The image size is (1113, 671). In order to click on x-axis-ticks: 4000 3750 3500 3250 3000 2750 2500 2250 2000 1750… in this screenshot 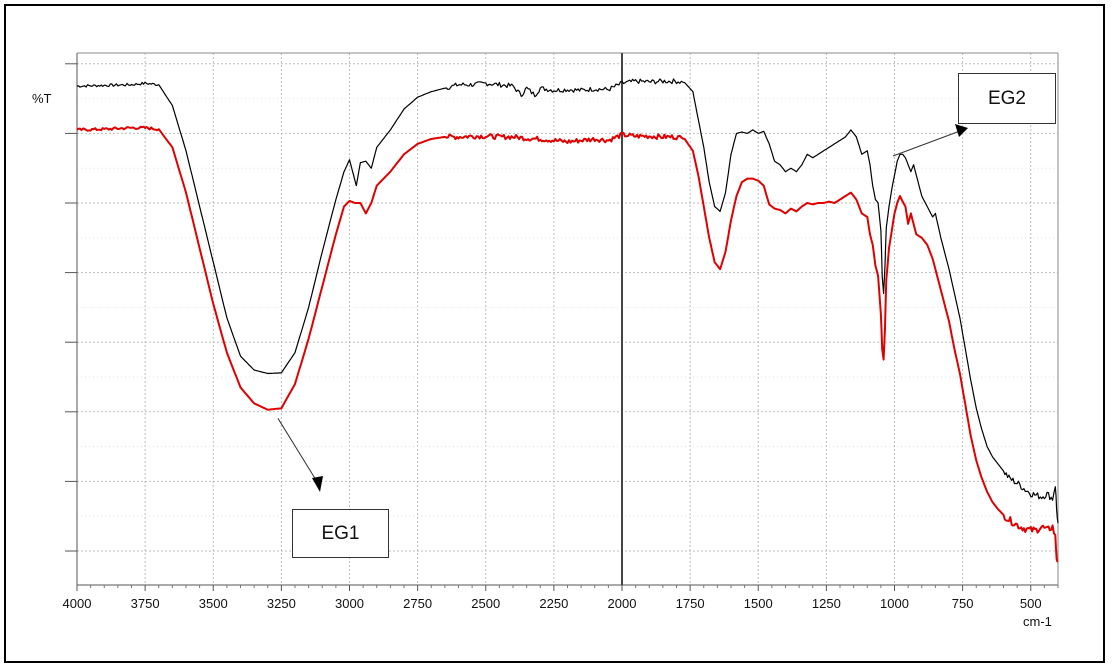, I will do `click(561, 598)`.